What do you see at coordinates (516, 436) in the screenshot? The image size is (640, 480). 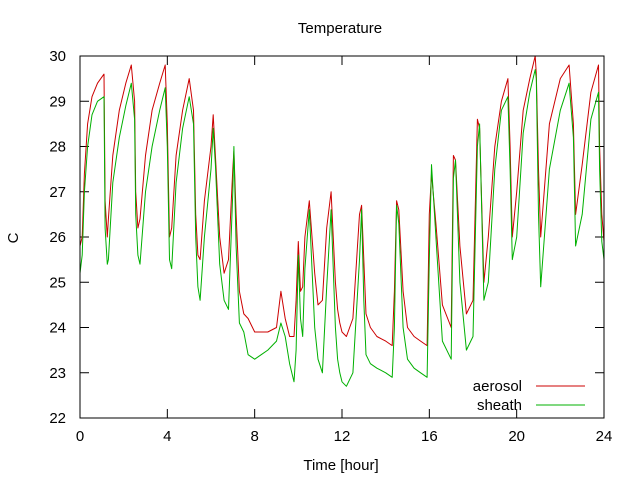 I see `x-tick-label: 20` at bounding box center [516, 436].